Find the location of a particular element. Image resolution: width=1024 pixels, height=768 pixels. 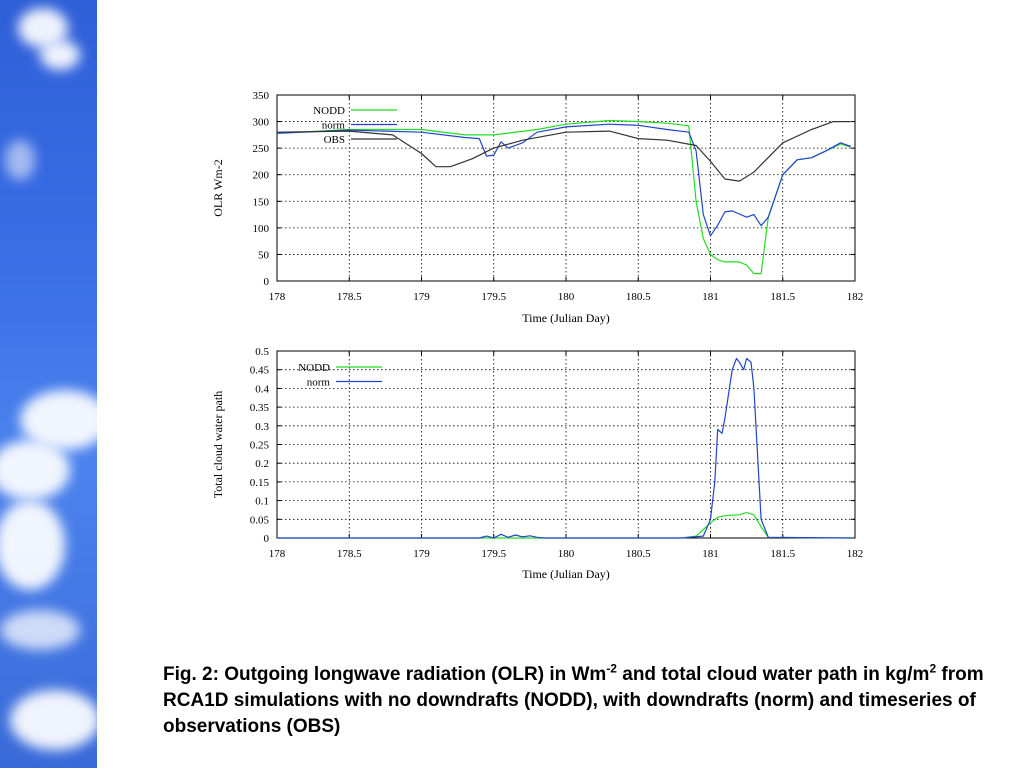

y-tick-label: 100 is located at coordinates (261, 229).